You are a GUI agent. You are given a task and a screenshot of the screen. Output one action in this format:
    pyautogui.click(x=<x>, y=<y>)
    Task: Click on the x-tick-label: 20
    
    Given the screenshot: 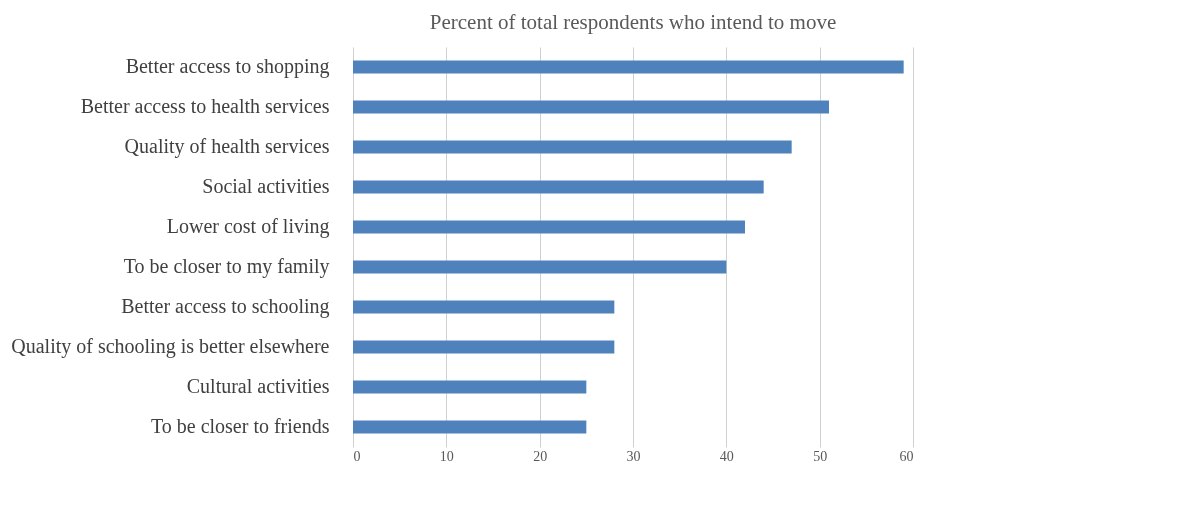 What is the action you would take?
    pyautogui.click(x=540, y=456)
    